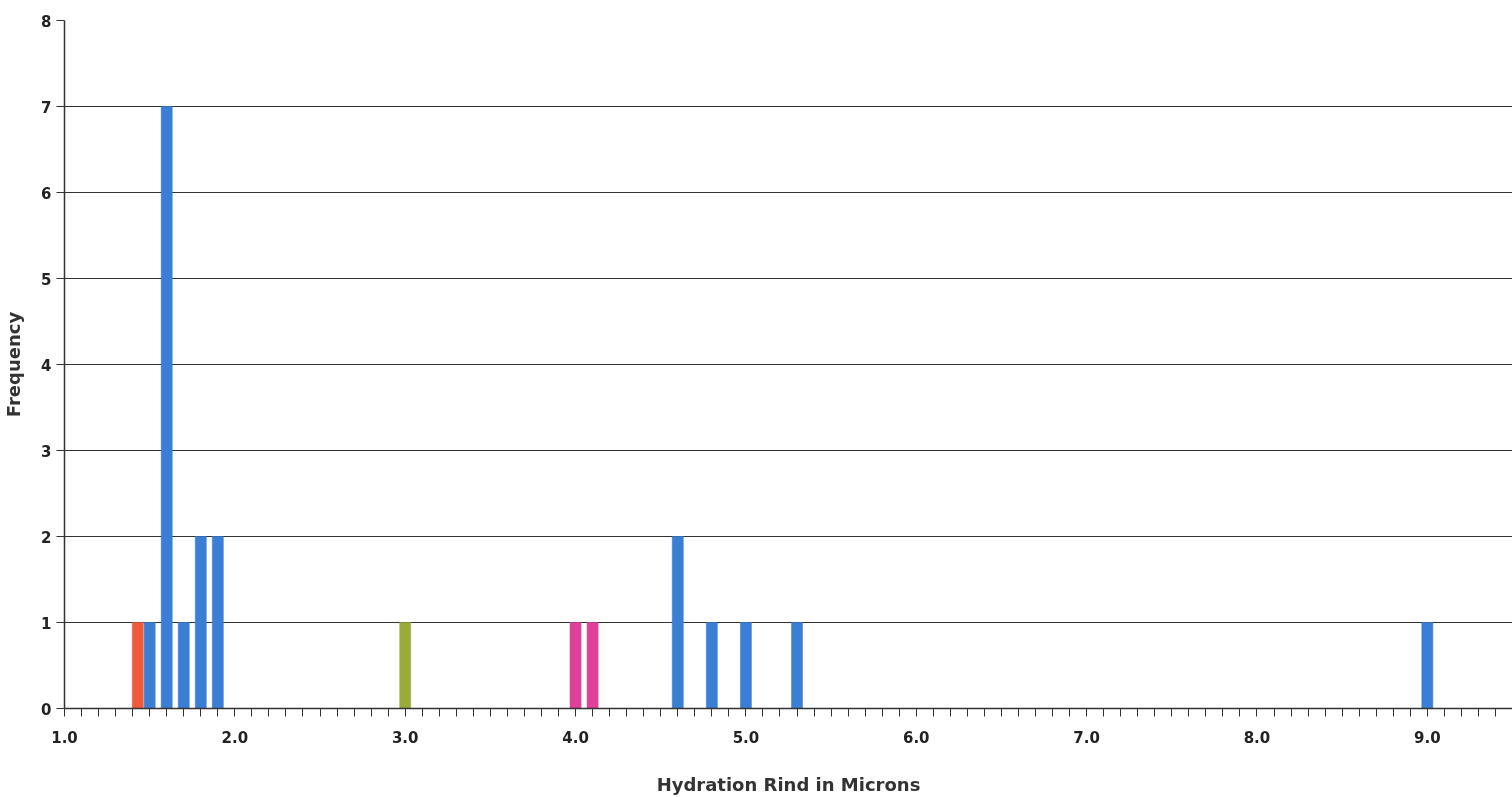 The width and height of the screenshot is (1512, 797). Describe the element at coordinates (46, 193) in the screenshot. I see `y-tick-label: 6` at that location.